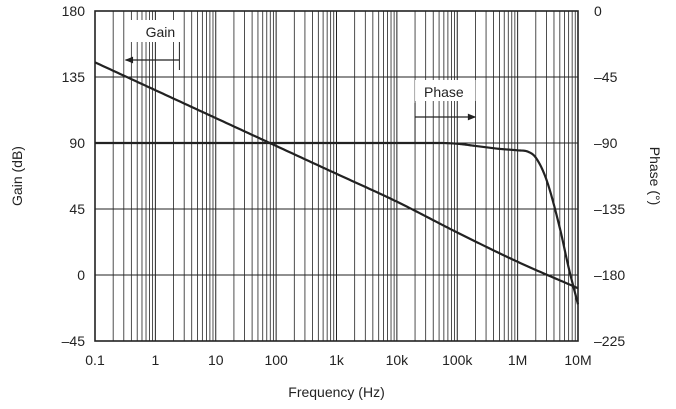 This screenshot has height=409, width=676. I want to click on y-right-tick-label: –135, so click(609, 209).